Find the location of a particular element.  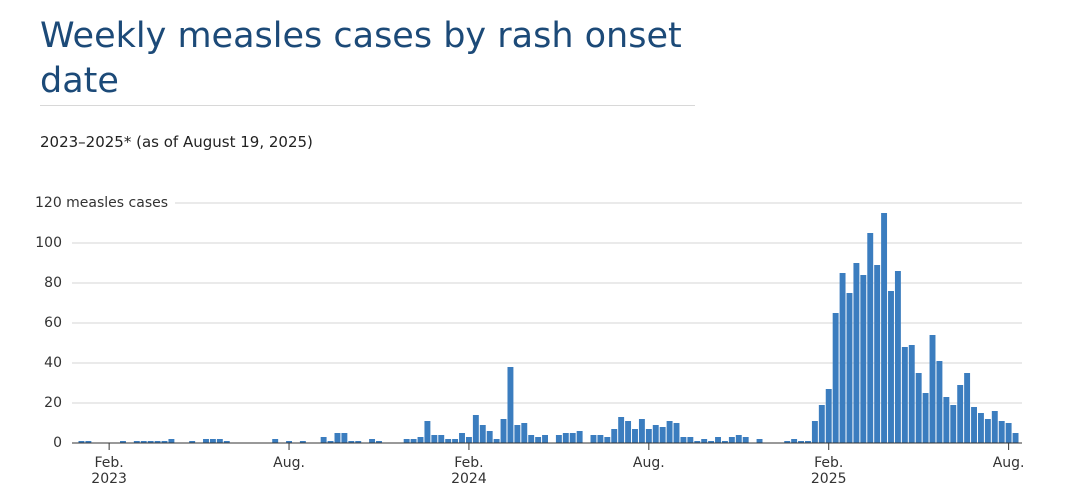

chart-subtitle: 2023–2025* (as of August 19, 2025) is located at coordinates (176, 142).